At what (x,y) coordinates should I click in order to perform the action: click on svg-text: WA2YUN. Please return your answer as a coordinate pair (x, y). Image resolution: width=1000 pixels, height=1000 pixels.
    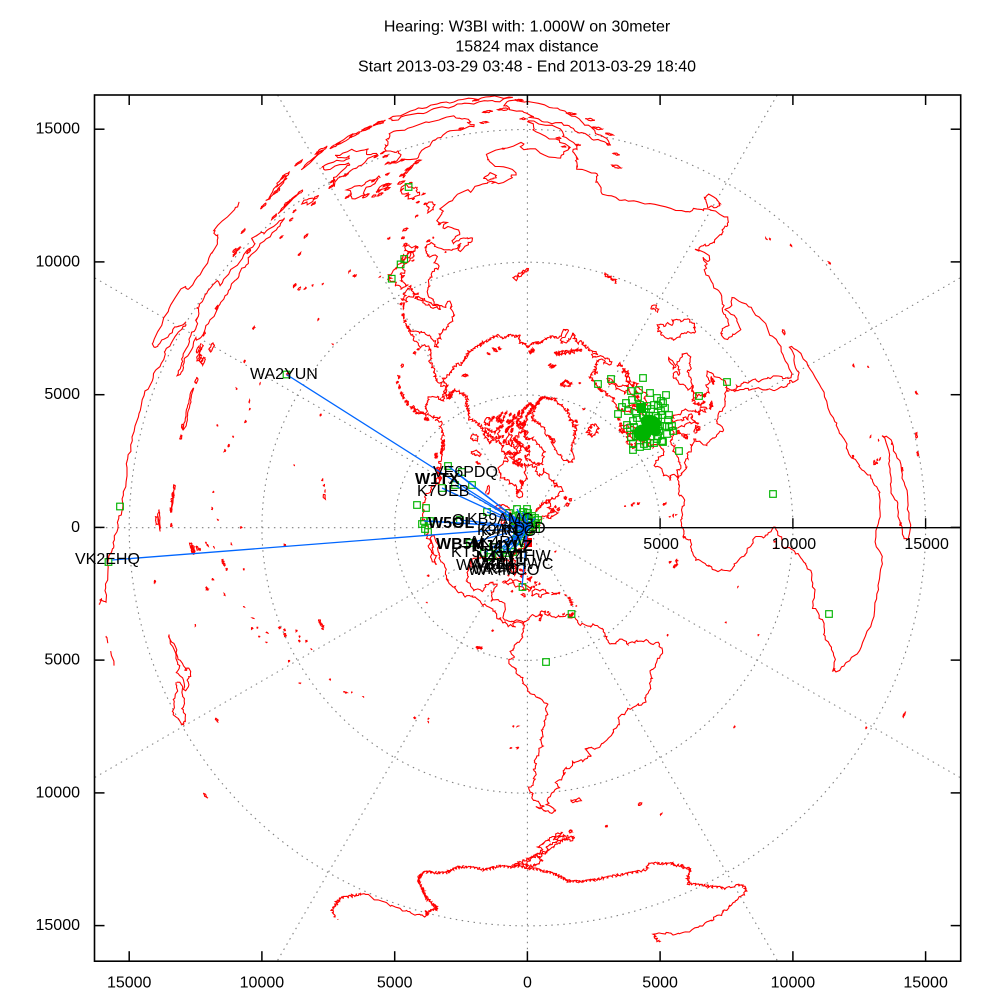
    Looking at the image, I should click on (284, 374).